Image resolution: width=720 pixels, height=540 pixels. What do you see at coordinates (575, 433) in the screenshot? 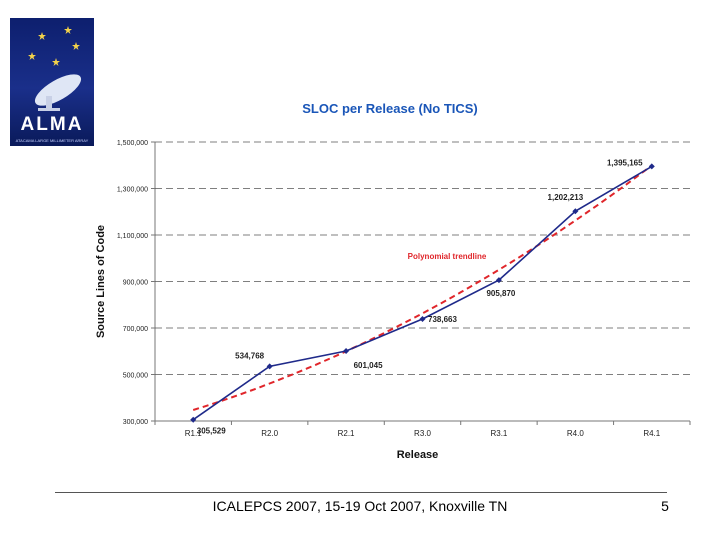
I see `x-tick-label: R4.0` at bounding box center [575, 433].